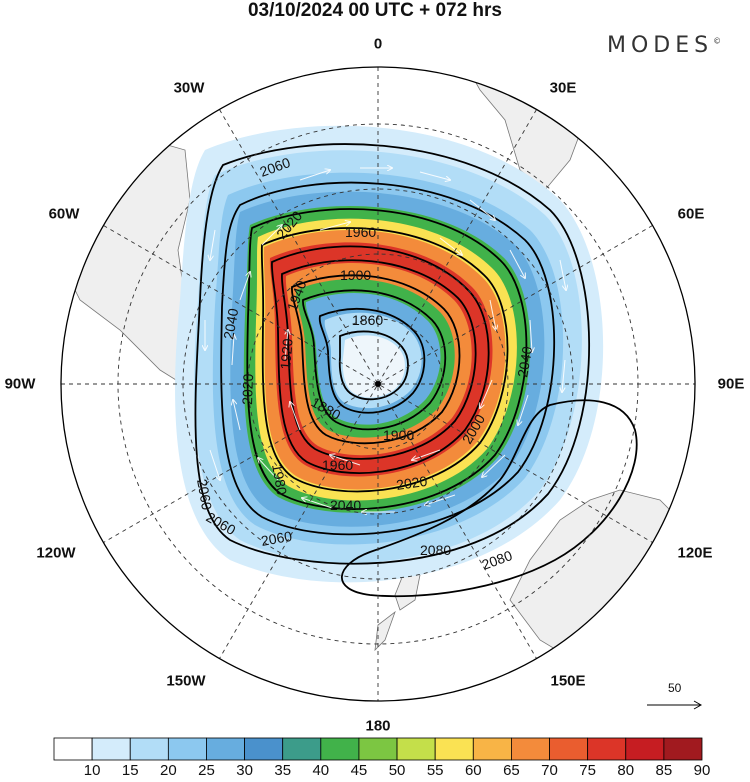 This screenshot has width=750, height=782. Describe the element at coordinates (675, 688) in the screenshot. I see `reference-vector-label: 50` at that location.